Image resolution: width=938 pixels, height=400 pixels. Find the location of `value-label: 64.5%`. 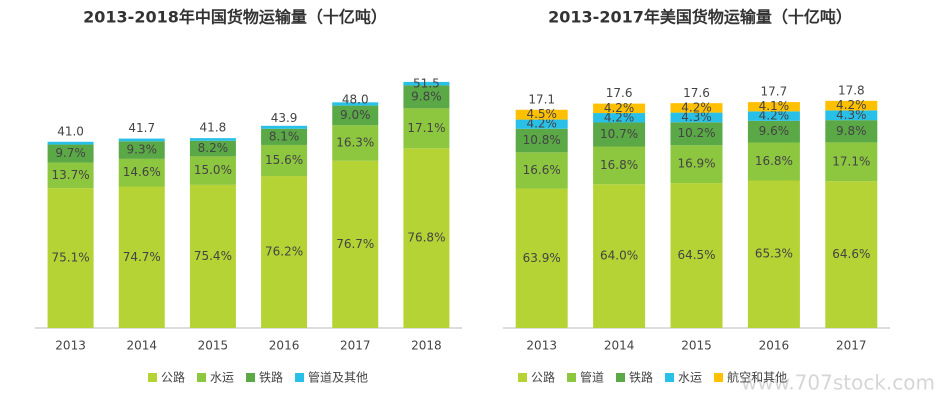

value-label: 64.5% is located at coordinates (696, 255).